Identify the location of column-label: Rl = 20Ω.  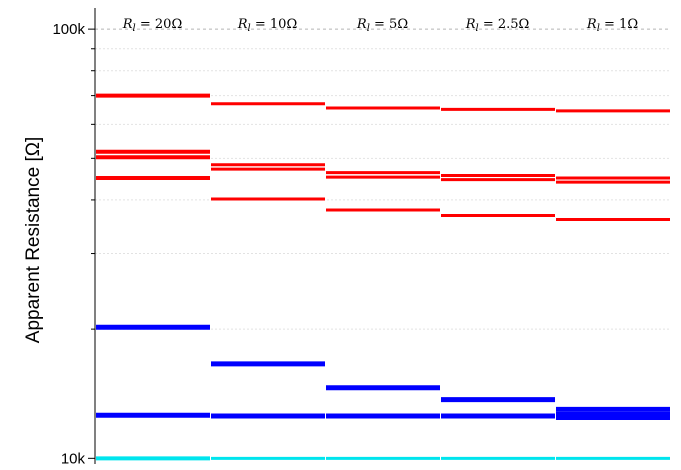
(152, 25).